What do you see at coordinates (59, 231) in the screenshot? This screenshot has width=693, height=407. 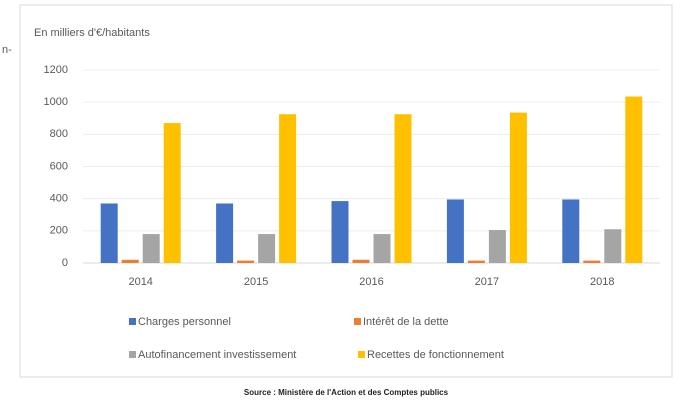 I see `y-tick-label: 200` at bounding box center [59, 231].